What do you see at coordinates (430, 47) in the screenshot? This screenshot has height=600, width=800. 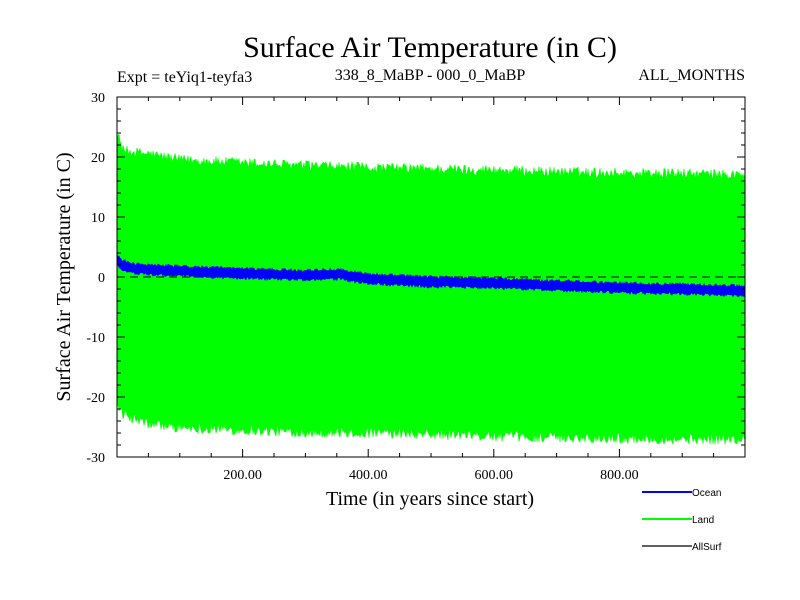 I see `chart-title: Surface Air Temperature (in C)` at bounding box center [430, 47].